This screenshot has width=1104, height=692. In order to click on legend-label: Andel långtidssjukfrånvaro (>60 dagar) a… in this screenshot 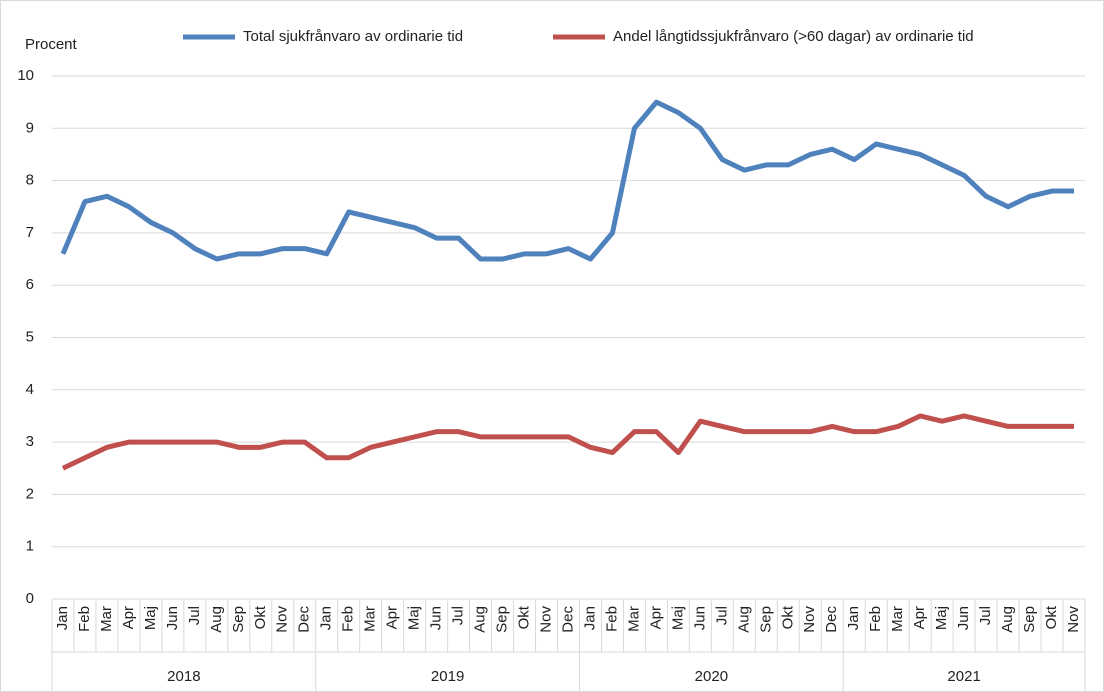, I will do `click(793, 36)`.